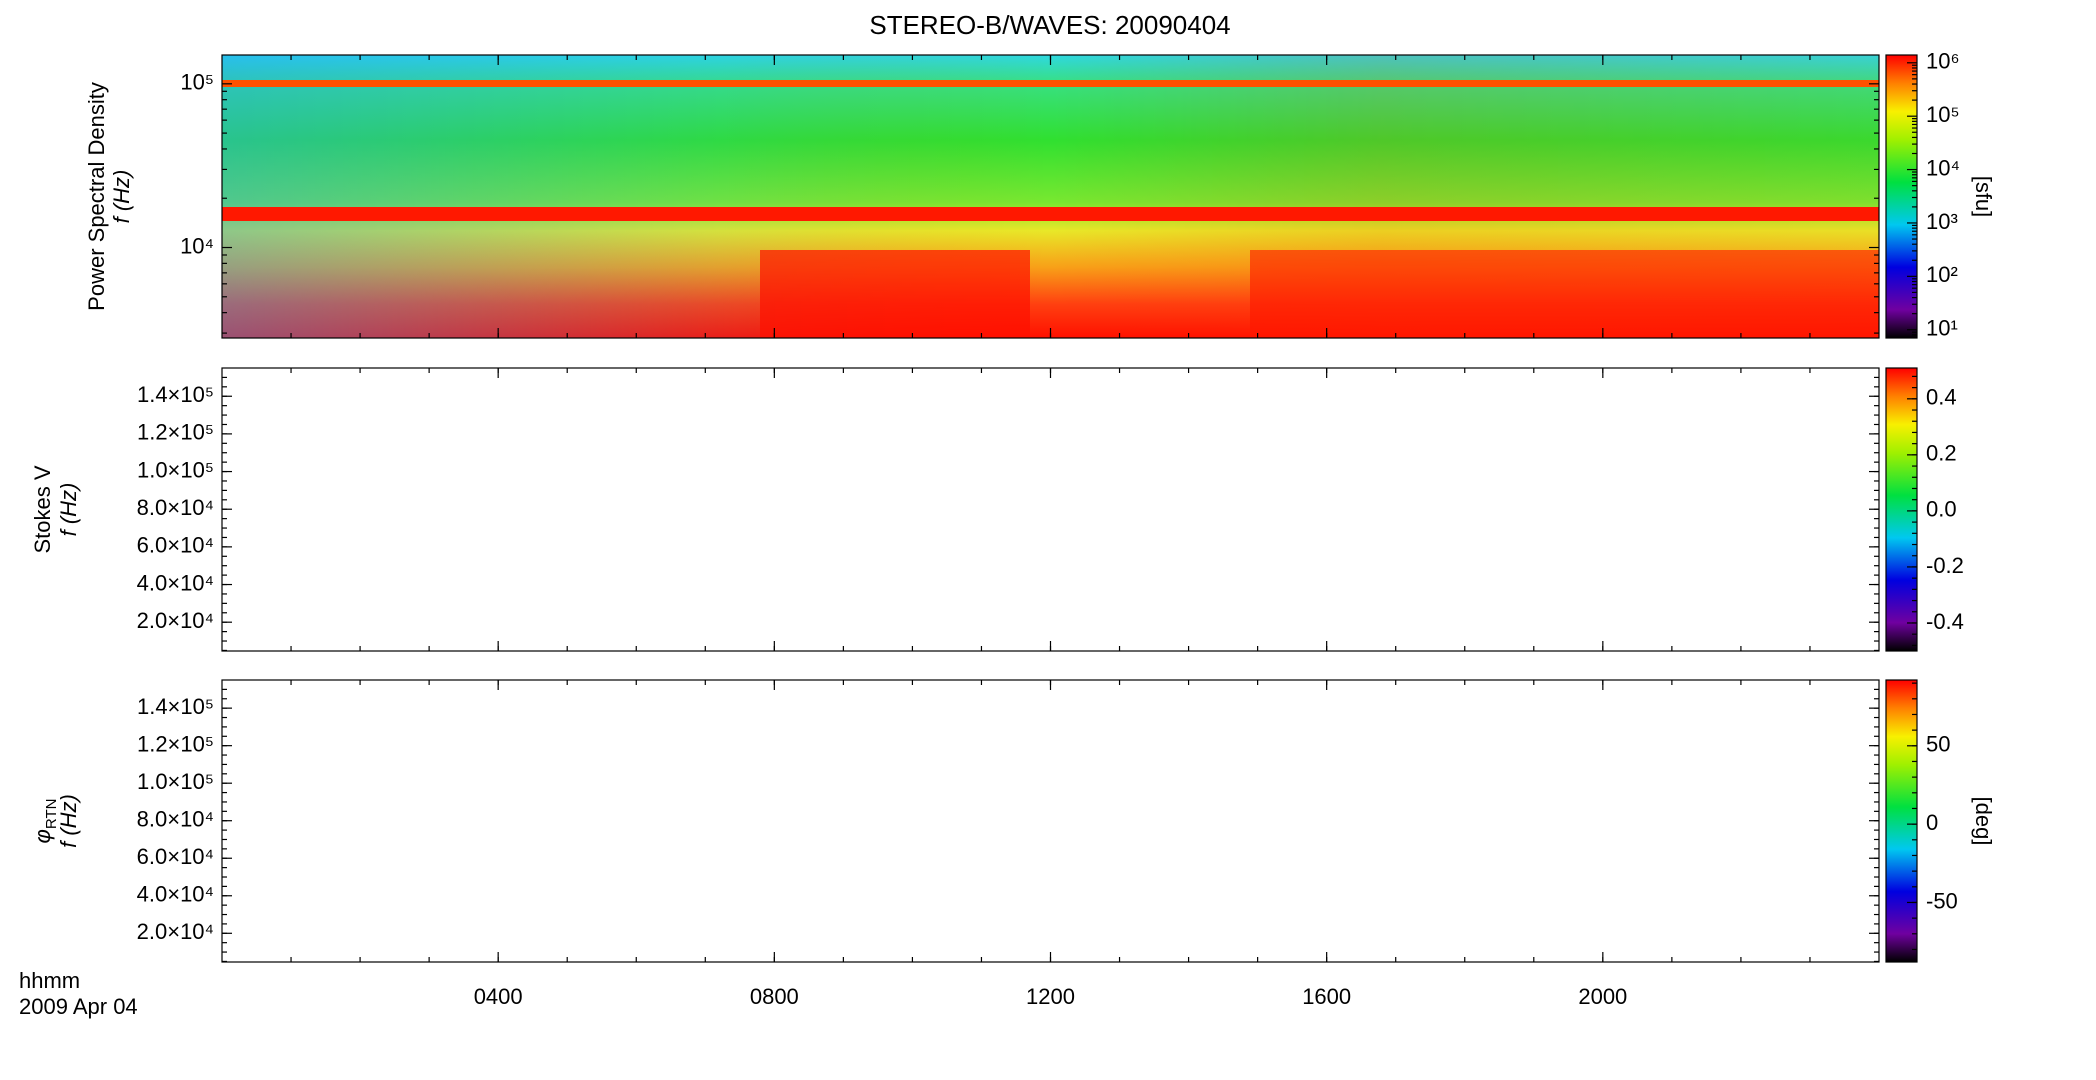 This screenshot has width=2096, height=1080. Describe the element at coordinates (774, 996) in the screenshot. I see `x-tick-label: 0800` at that location.